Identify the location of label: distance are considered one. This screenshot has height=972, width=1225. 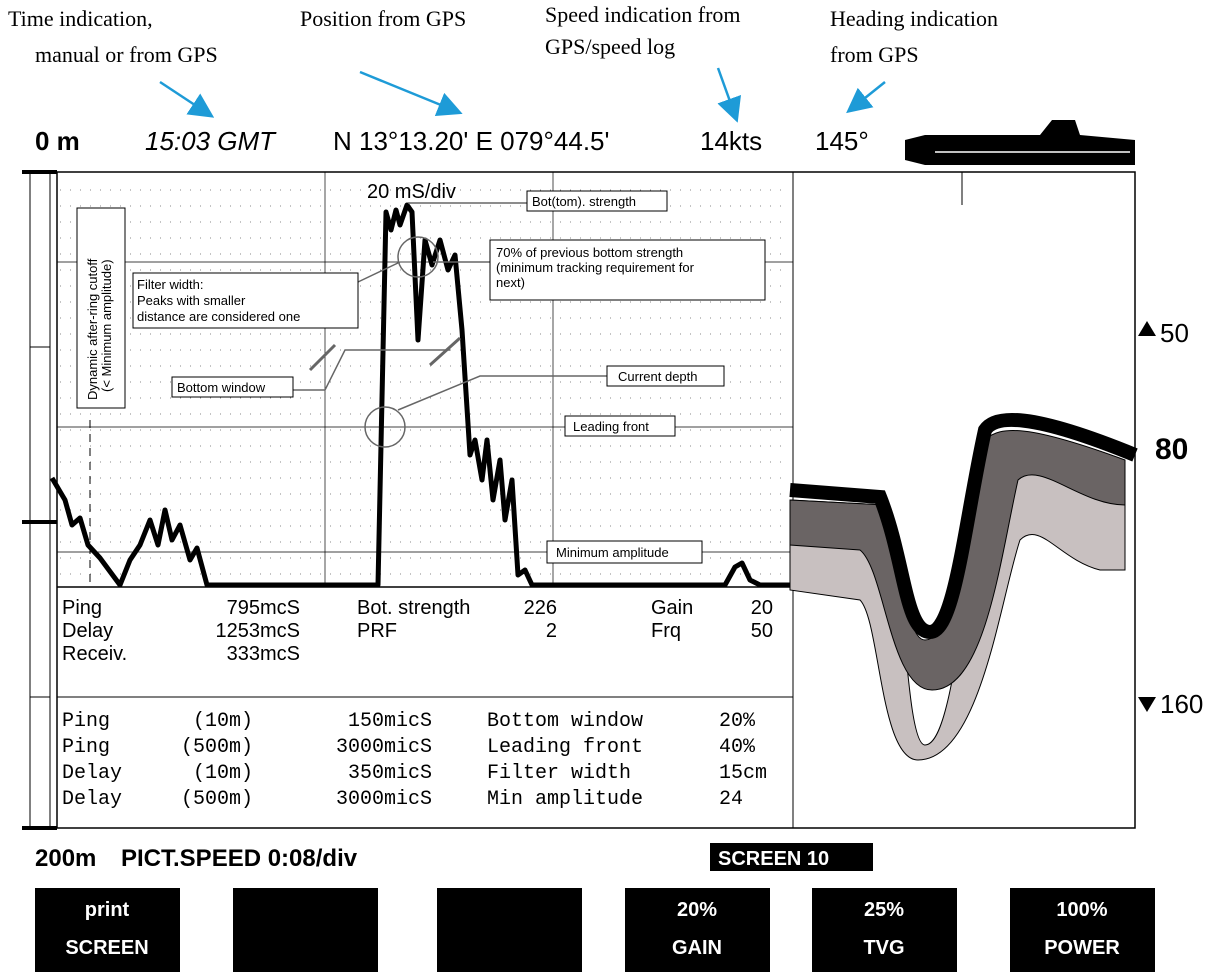
(218, 316).